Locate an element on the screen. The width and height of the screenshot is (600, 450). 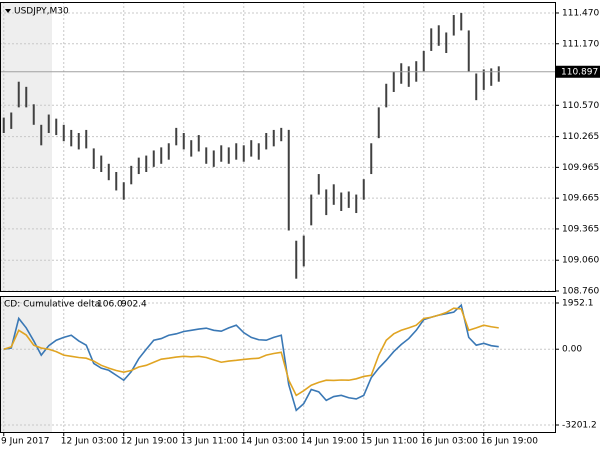
current-price-label: 110.897 is located at coordinates (579, 72).